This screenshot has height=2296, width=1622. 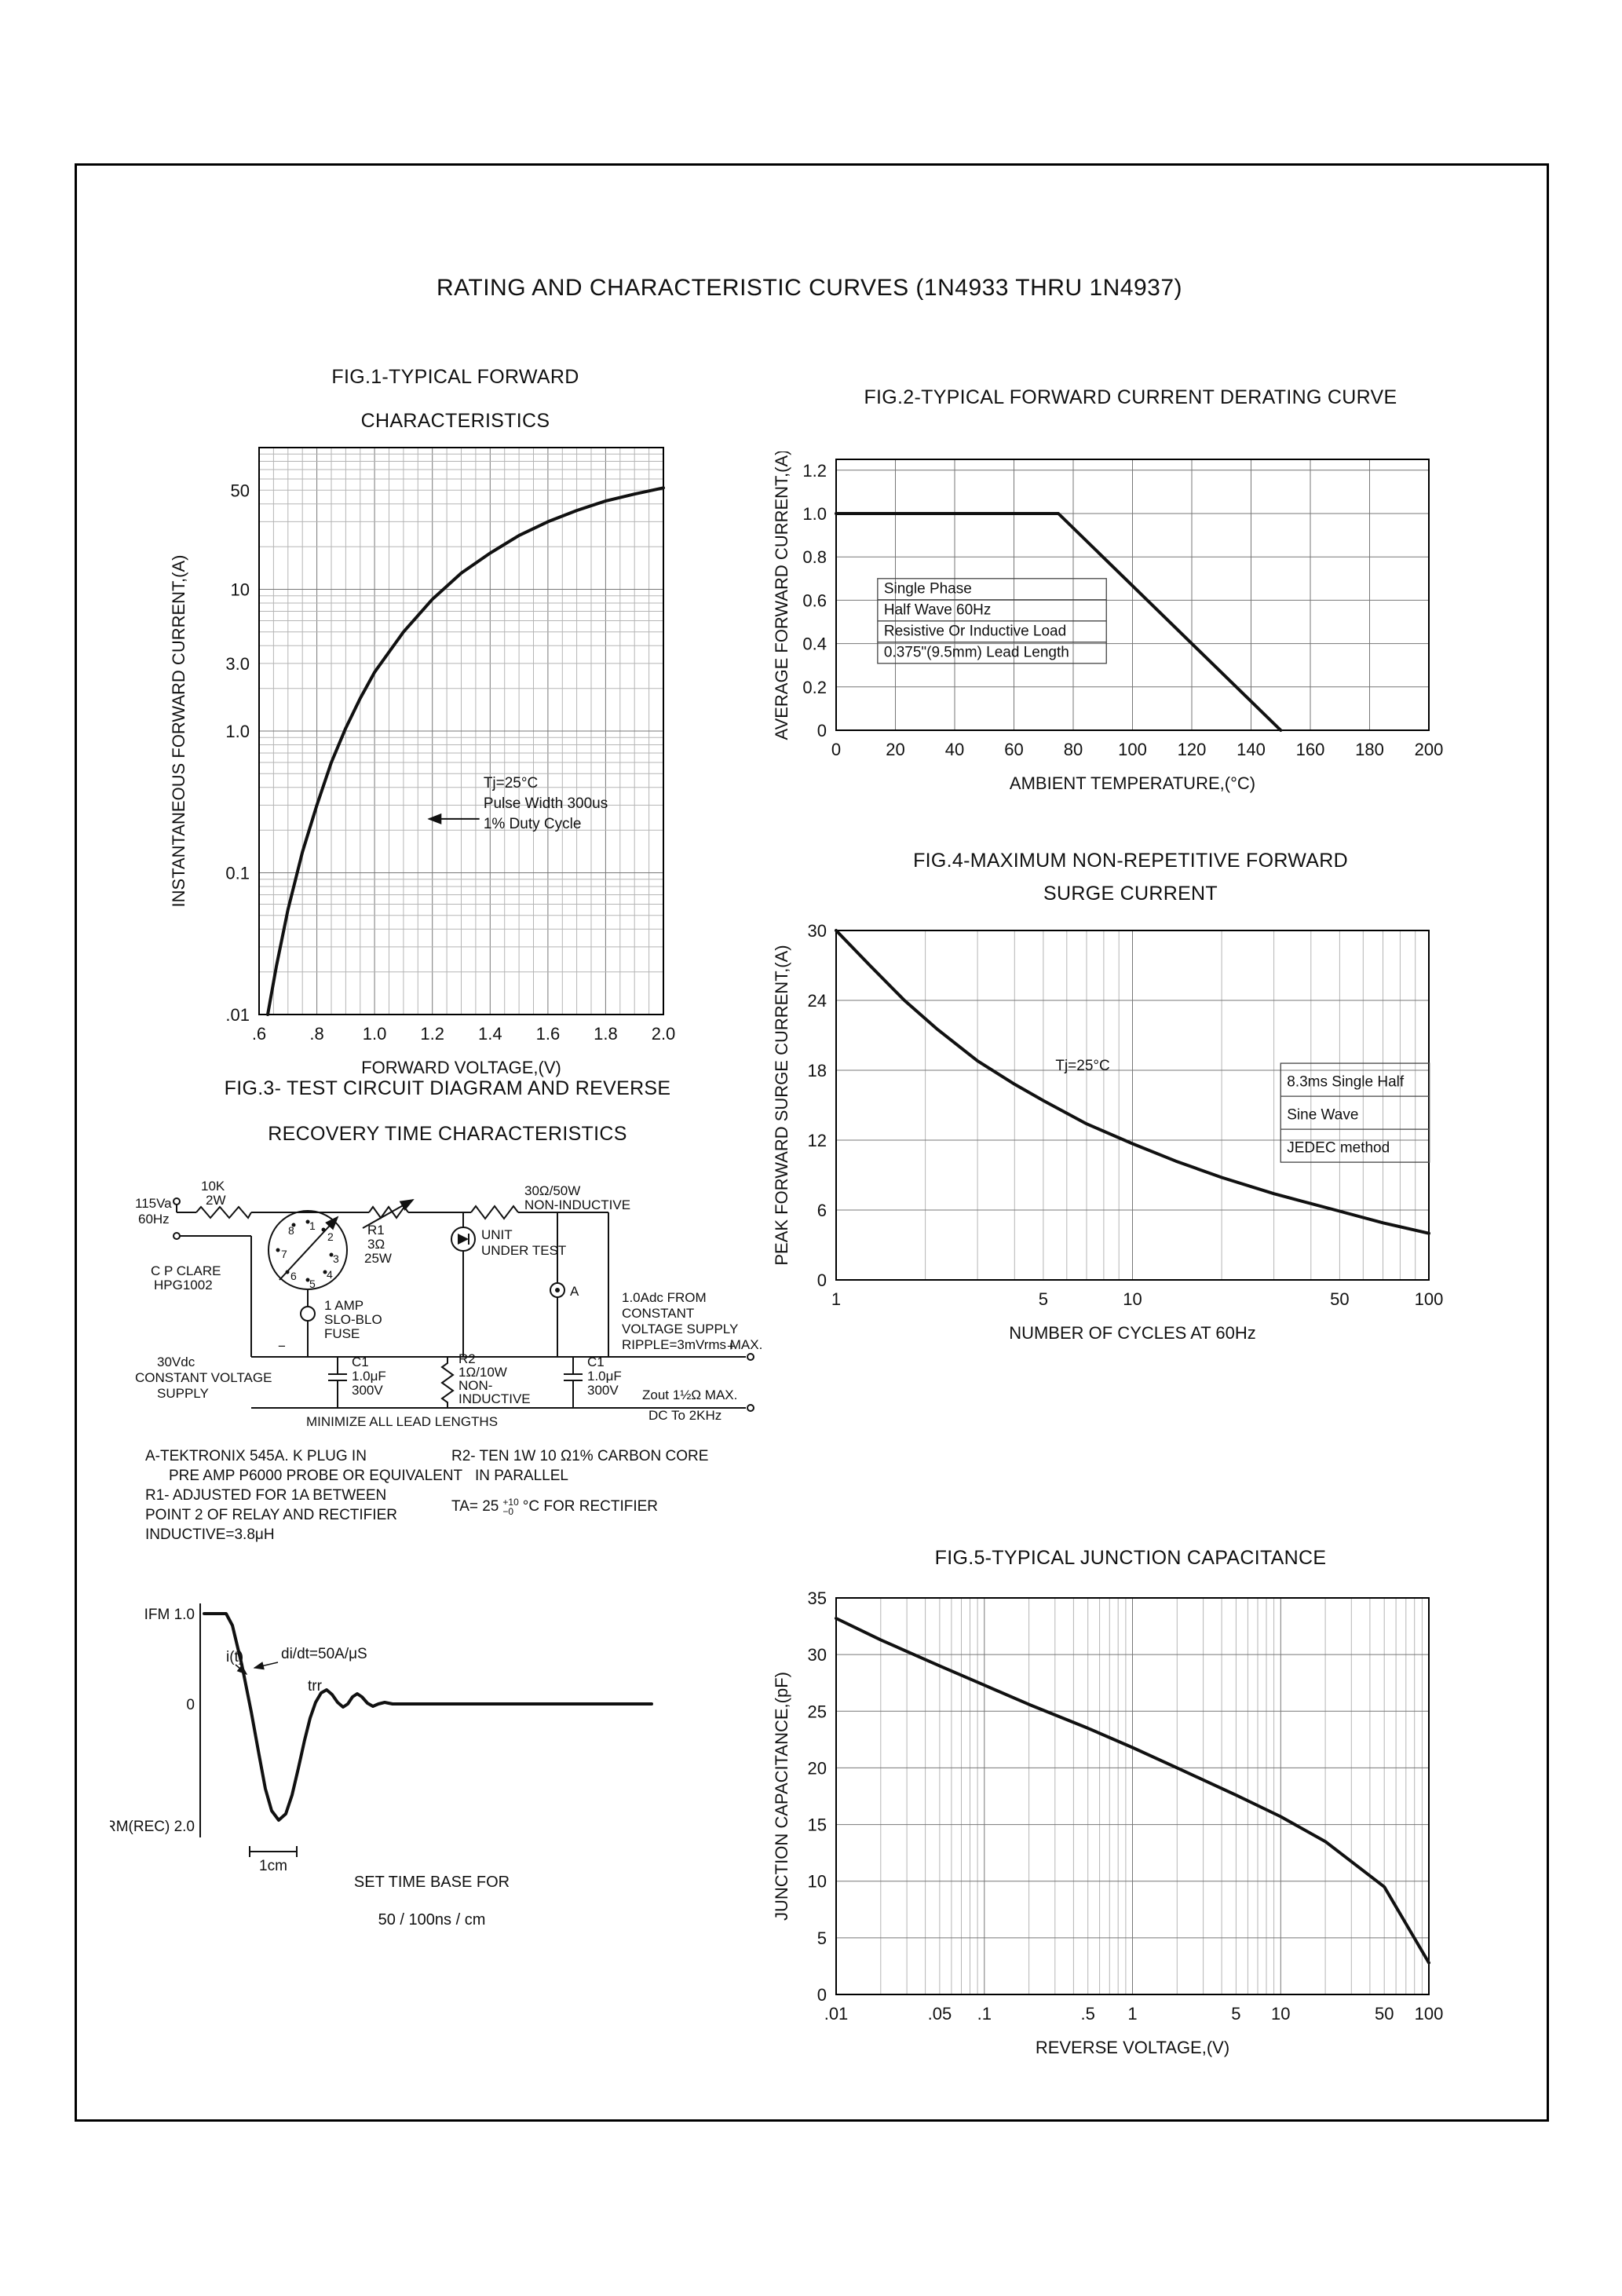 I want to click on tick: 1.6, so click(x=548, y=1034).